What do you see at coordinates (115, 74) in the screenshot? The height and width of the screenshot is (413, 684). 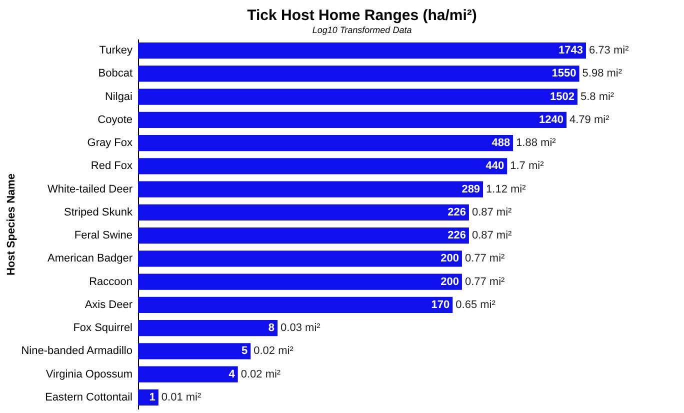 I see `y-tick-label: Bobcat` at bounding box center [115, 74].